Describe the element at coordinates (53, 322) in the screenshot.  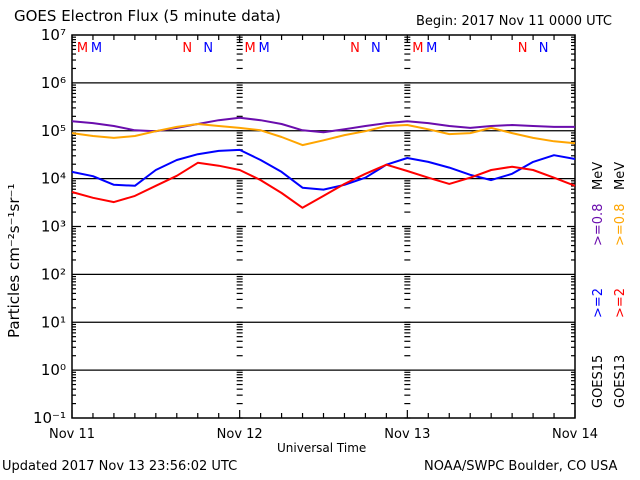
I see `y-tick-label: 10¹` at that location.